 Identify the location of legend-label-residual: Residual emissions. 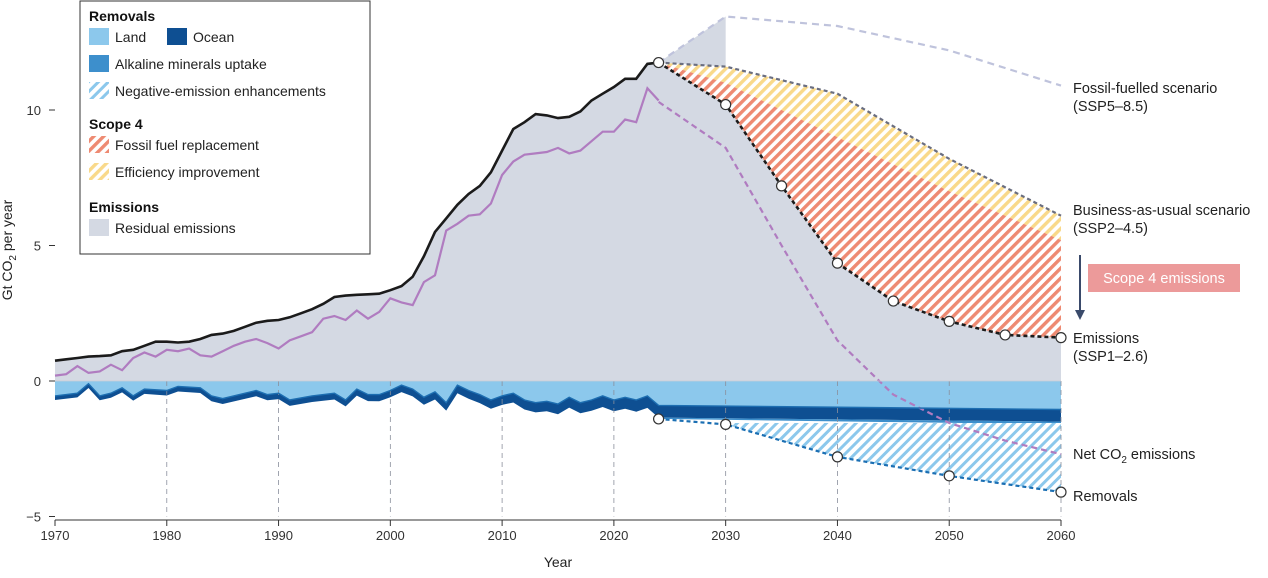
(175, 228).